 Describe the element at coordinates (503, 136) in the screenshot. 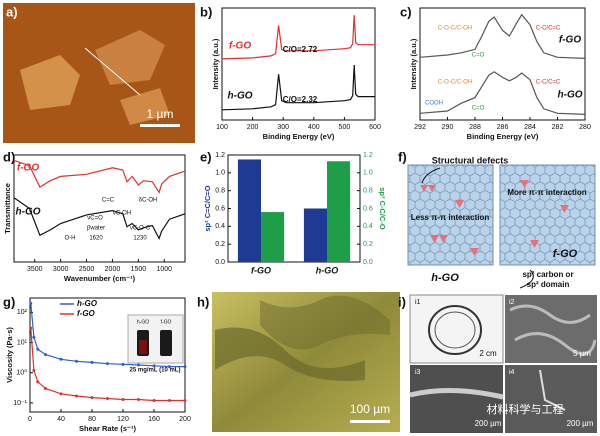

I see `x-axis-label: Binding Energy (eV)` at that location.